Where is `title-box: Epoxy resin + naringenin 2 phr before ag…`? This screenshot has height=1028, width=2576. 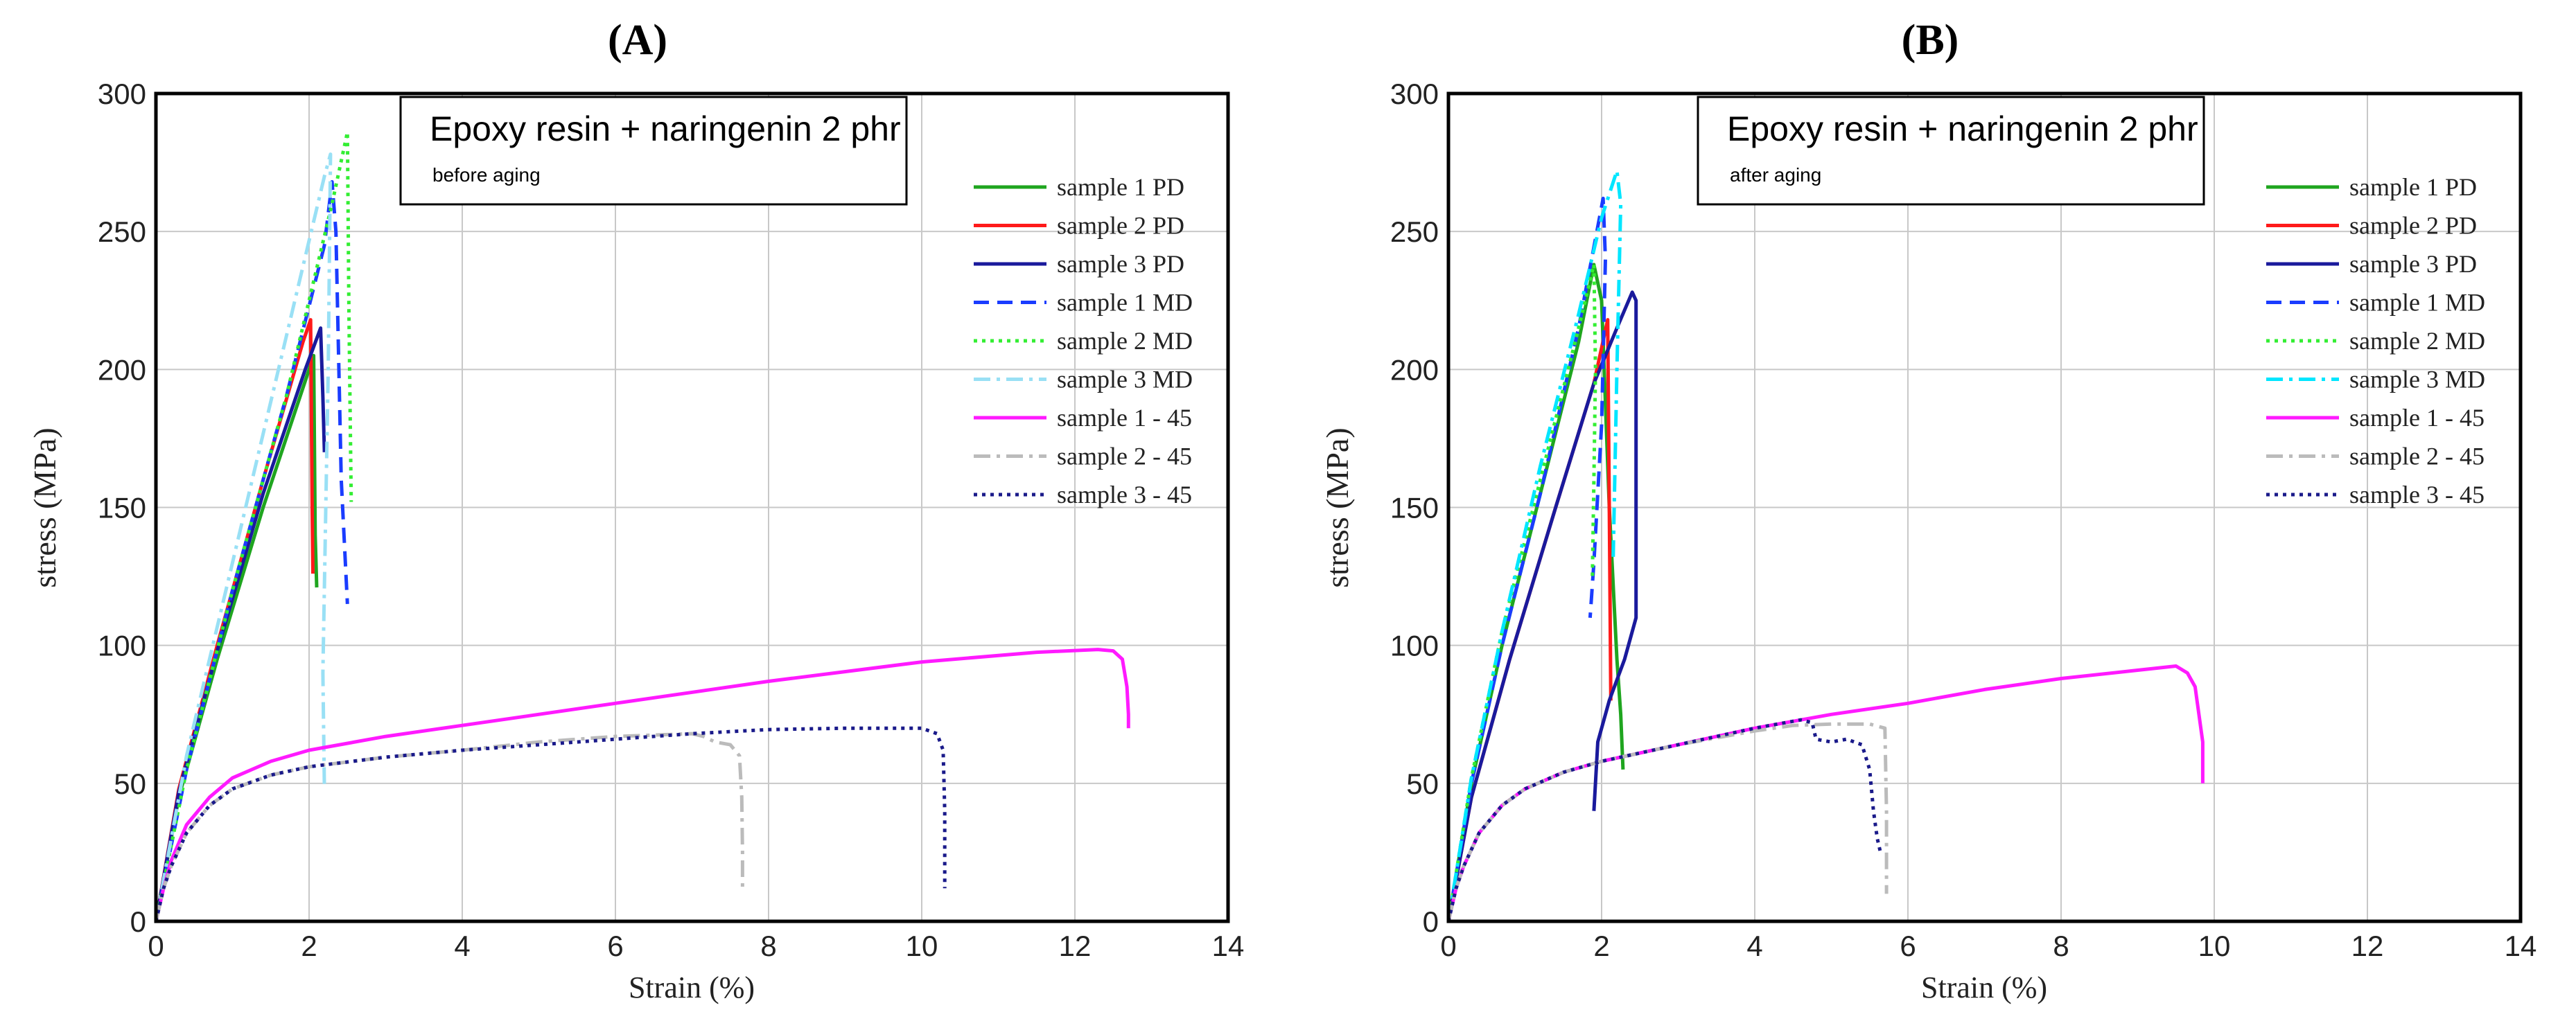
title-box: Epoxy resin + naringenin 2 phr before ag… is located at coordinates (653, 151).